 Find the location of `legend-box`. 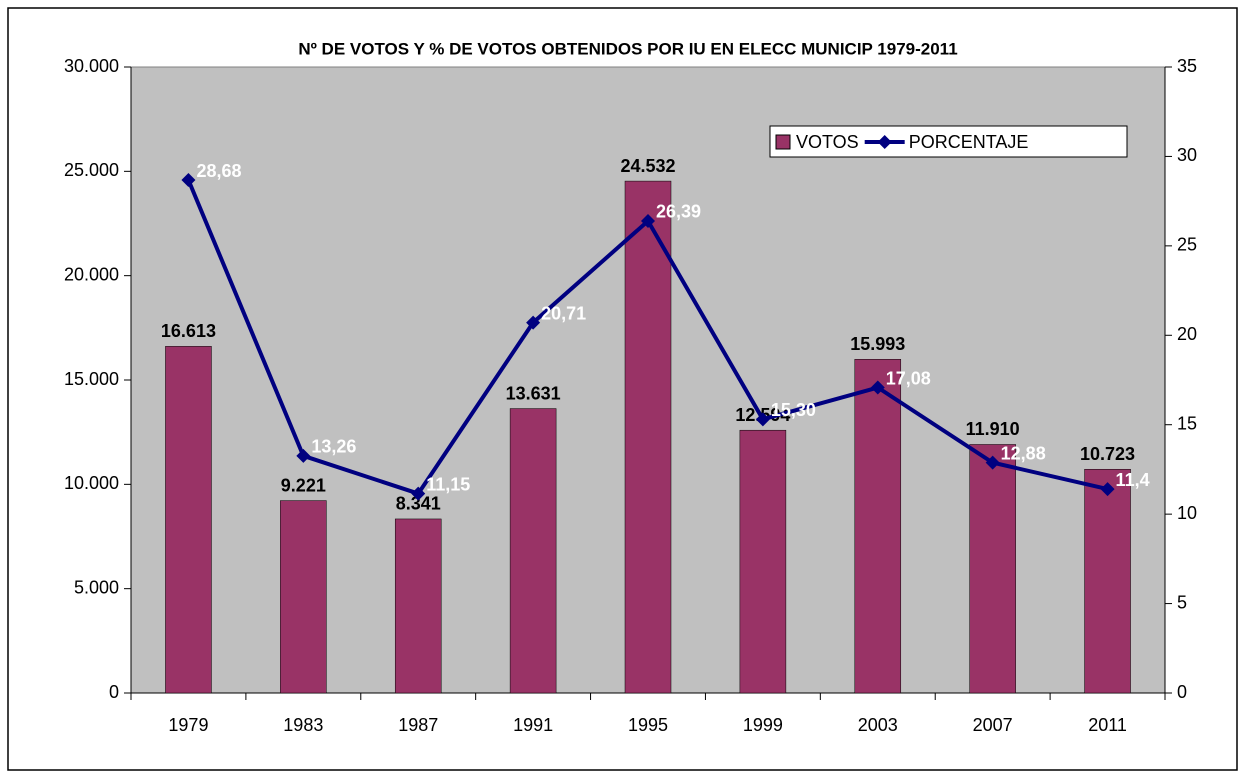

legend-box is located at coordinates (948, 141).